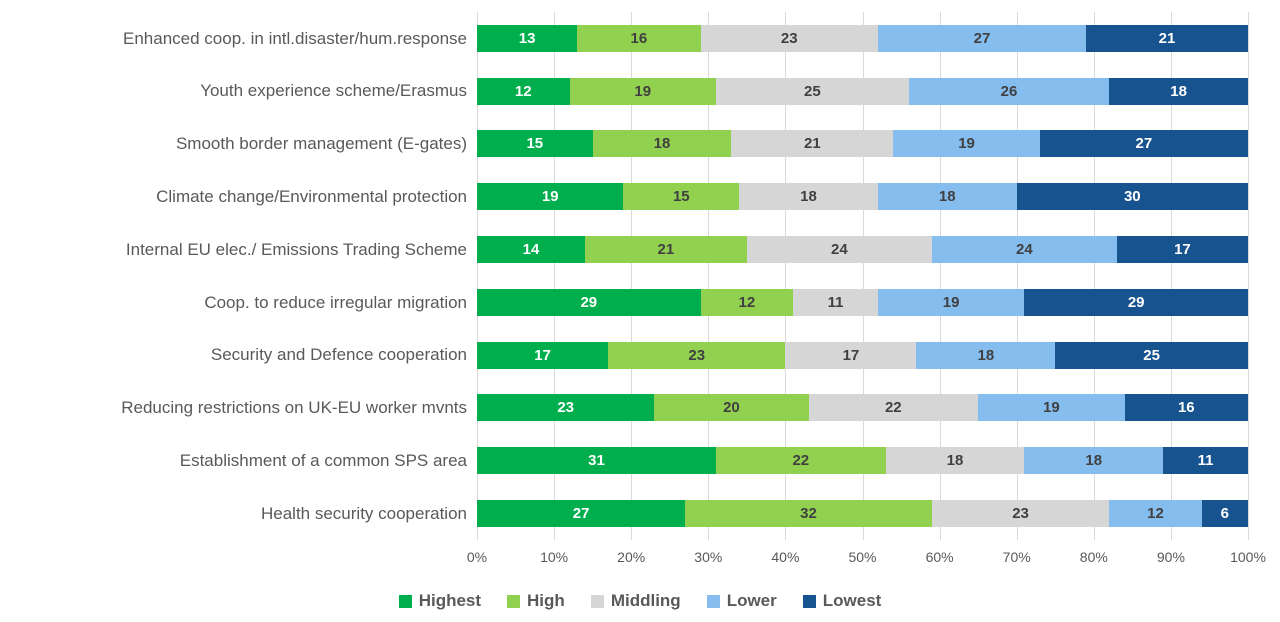  I want to click on legend-item-lower: Lower, so click(741, 601).